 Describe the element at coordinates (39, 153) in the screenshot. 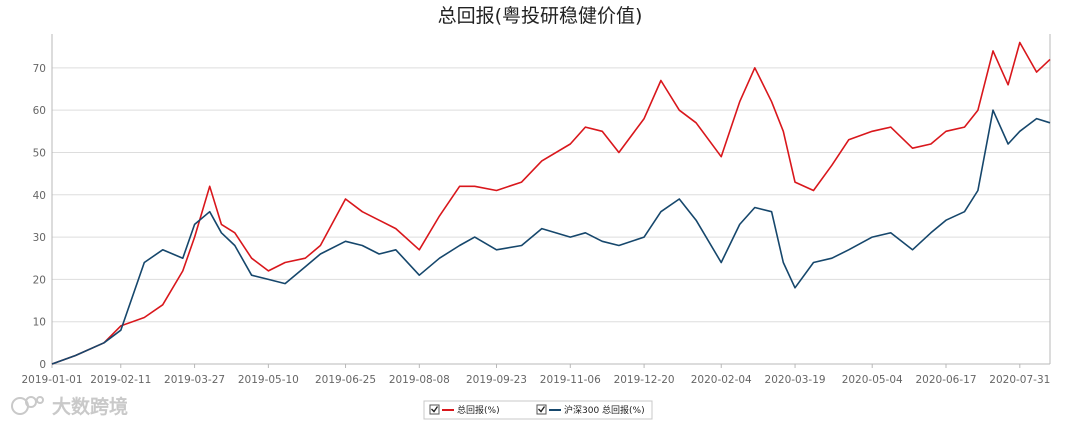

I see `y-tick-label: 50` at that location.